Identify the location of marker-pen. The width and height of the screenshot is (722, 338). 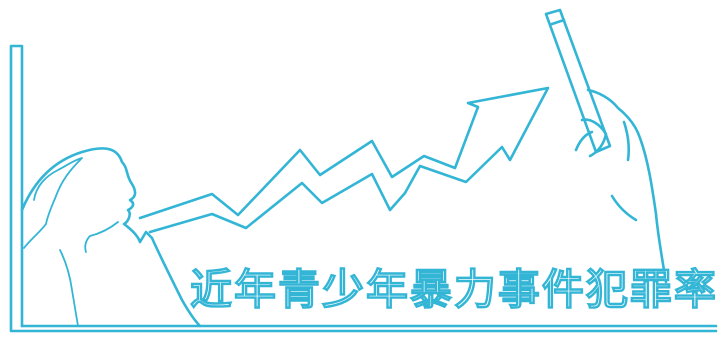
(578, 81).